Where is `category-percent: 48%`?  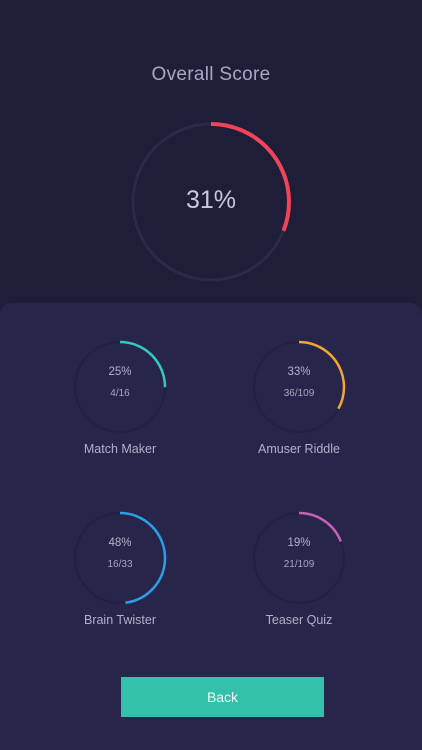
category-percent: 48% is located at coordinates (120, 543).